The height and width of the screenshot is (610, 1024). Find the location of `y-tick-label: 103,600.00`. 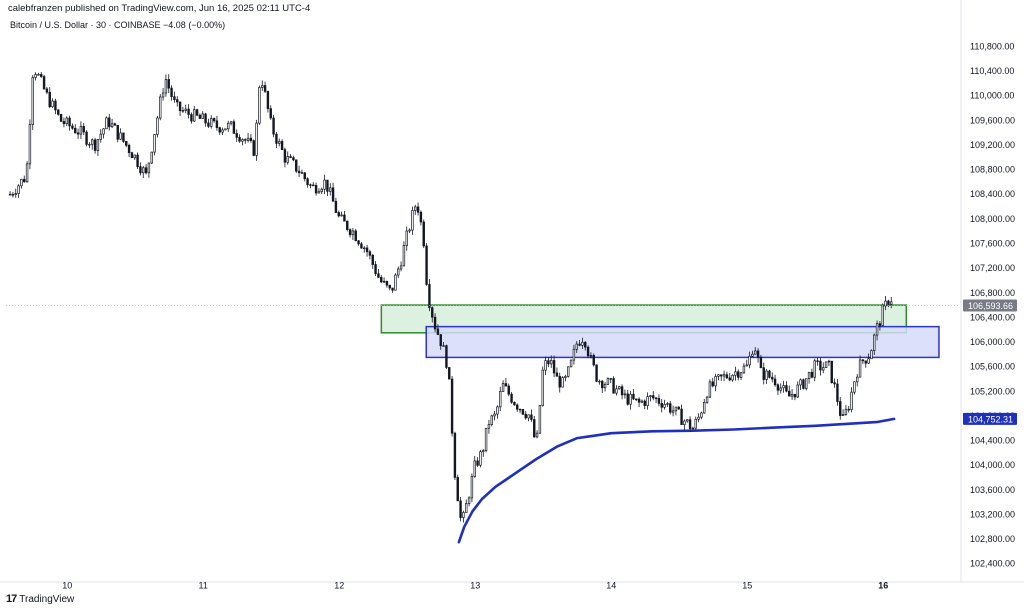

y-tick-label: 103,600.00 is located at coordinates (992, 490).